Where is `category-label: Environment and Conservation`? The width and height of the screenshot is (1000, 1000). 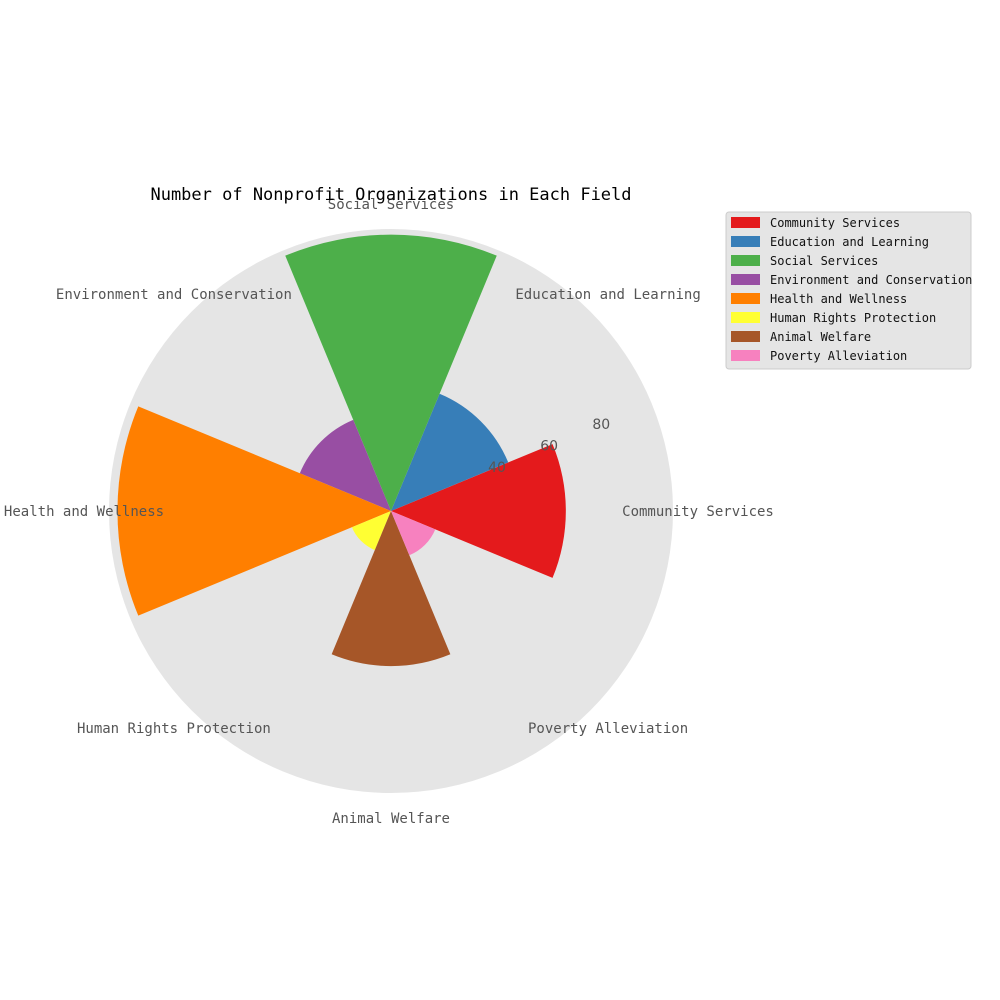
category-label: Environment and Conservation is located at coordinates (174, 295).